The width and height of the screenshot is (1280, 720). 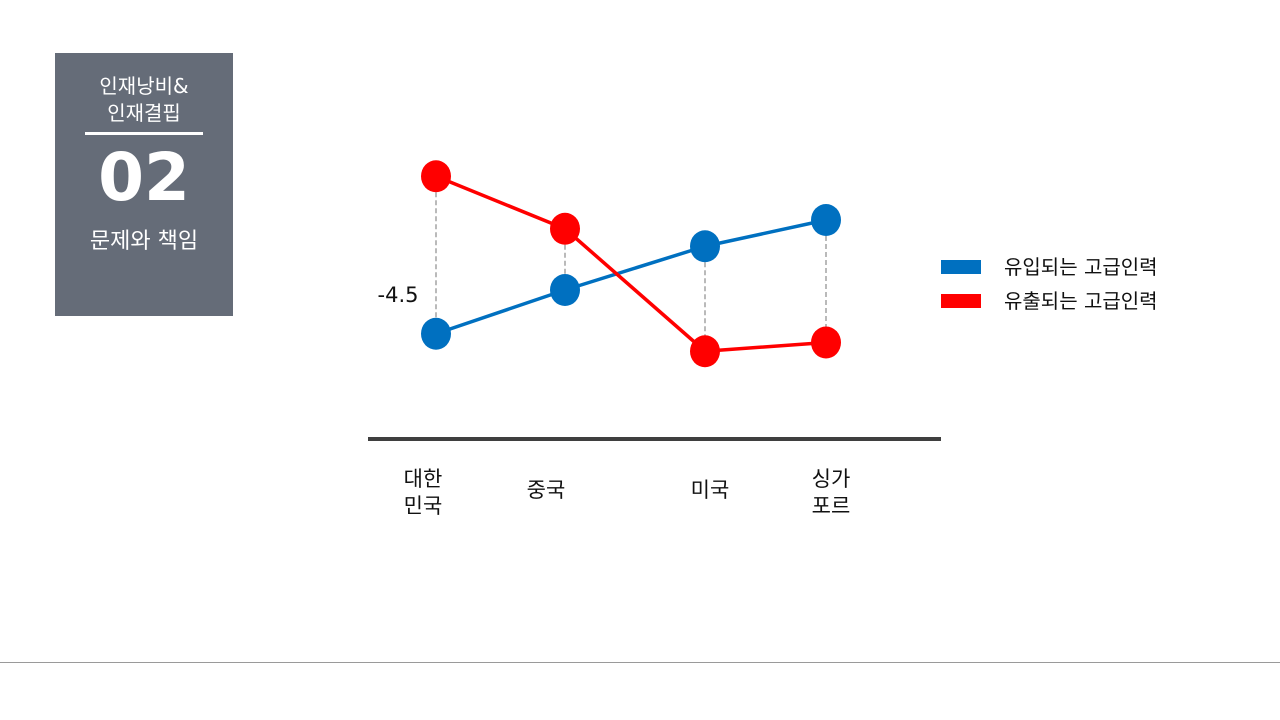 I want to click on category-label-line: 포르, so click(x=831, y=506).